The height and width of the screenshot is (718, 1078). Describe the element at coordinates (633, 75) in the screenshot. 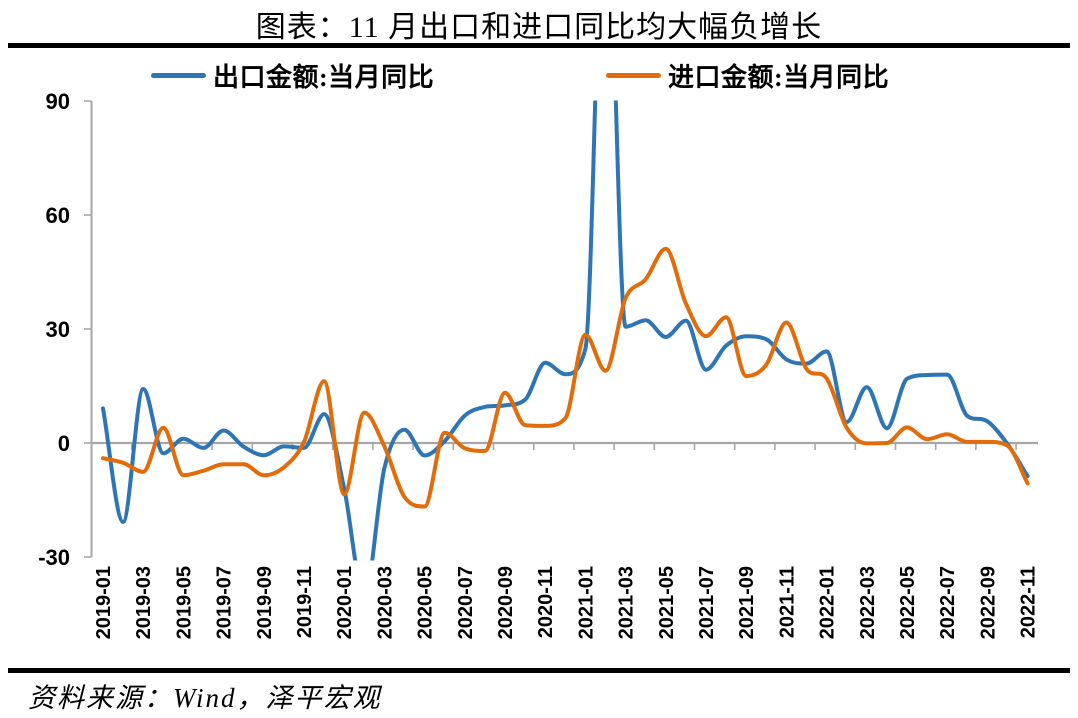

I see `import-line-swatch` at that location.